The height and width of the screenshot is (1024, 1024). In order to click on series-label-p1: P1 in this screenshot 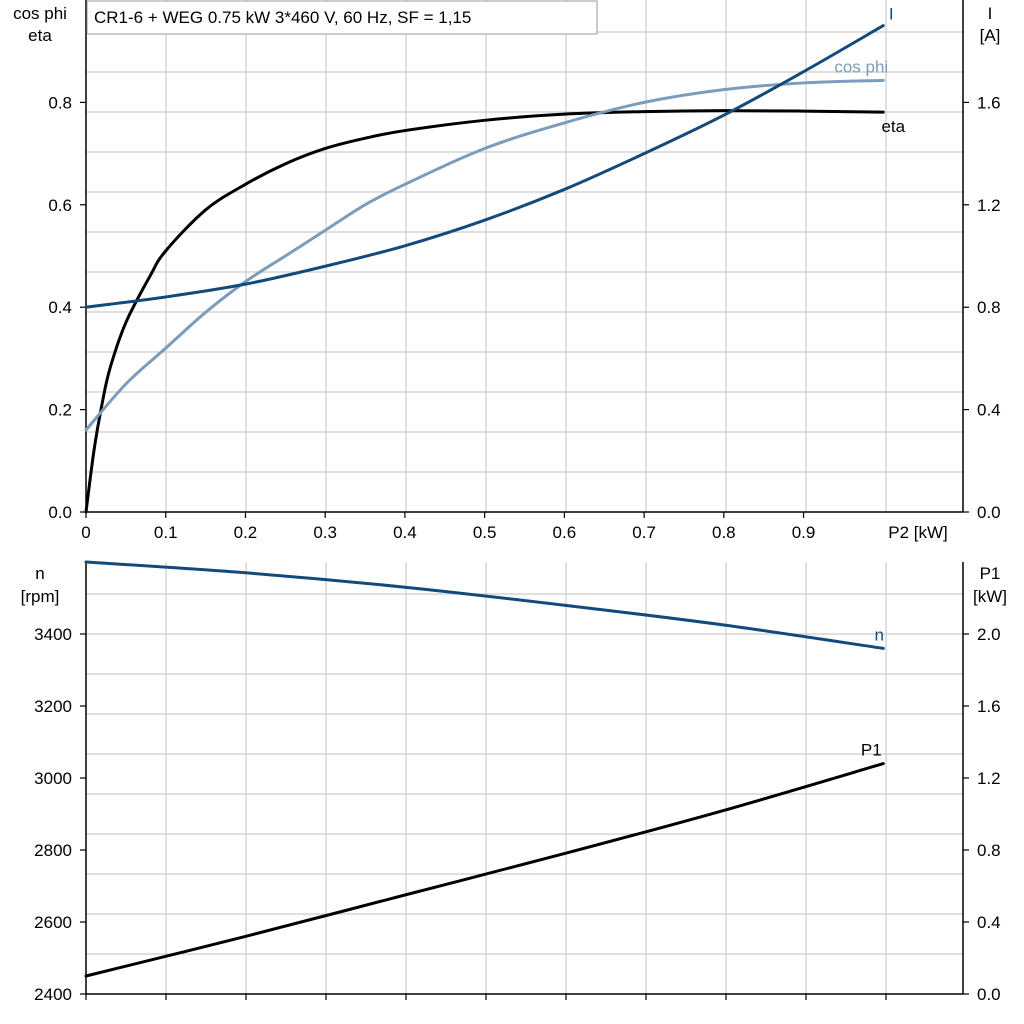, I will do `click(871, 750)`.